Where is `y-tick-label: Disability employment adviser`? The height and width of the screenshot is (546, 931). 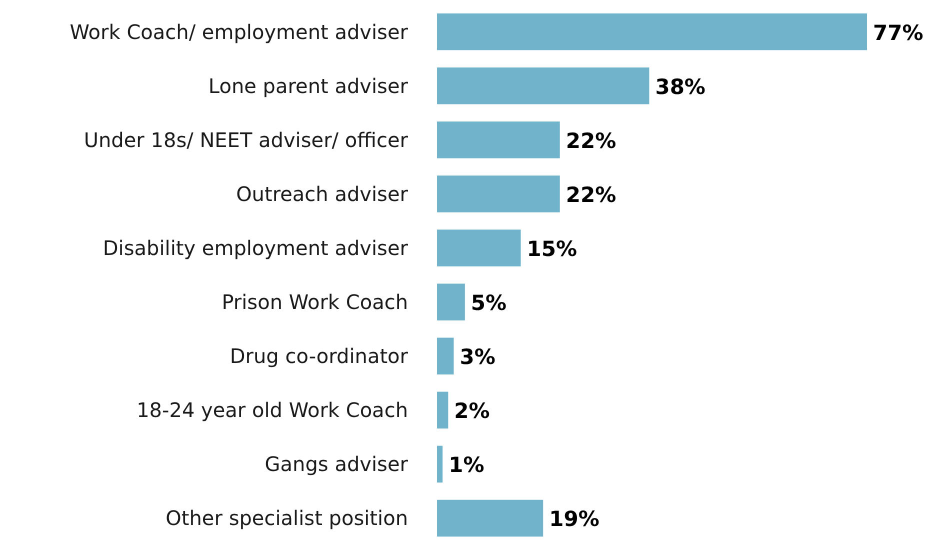 y-tick-label: Disability employment adviser is located at coordinates (255, 248).